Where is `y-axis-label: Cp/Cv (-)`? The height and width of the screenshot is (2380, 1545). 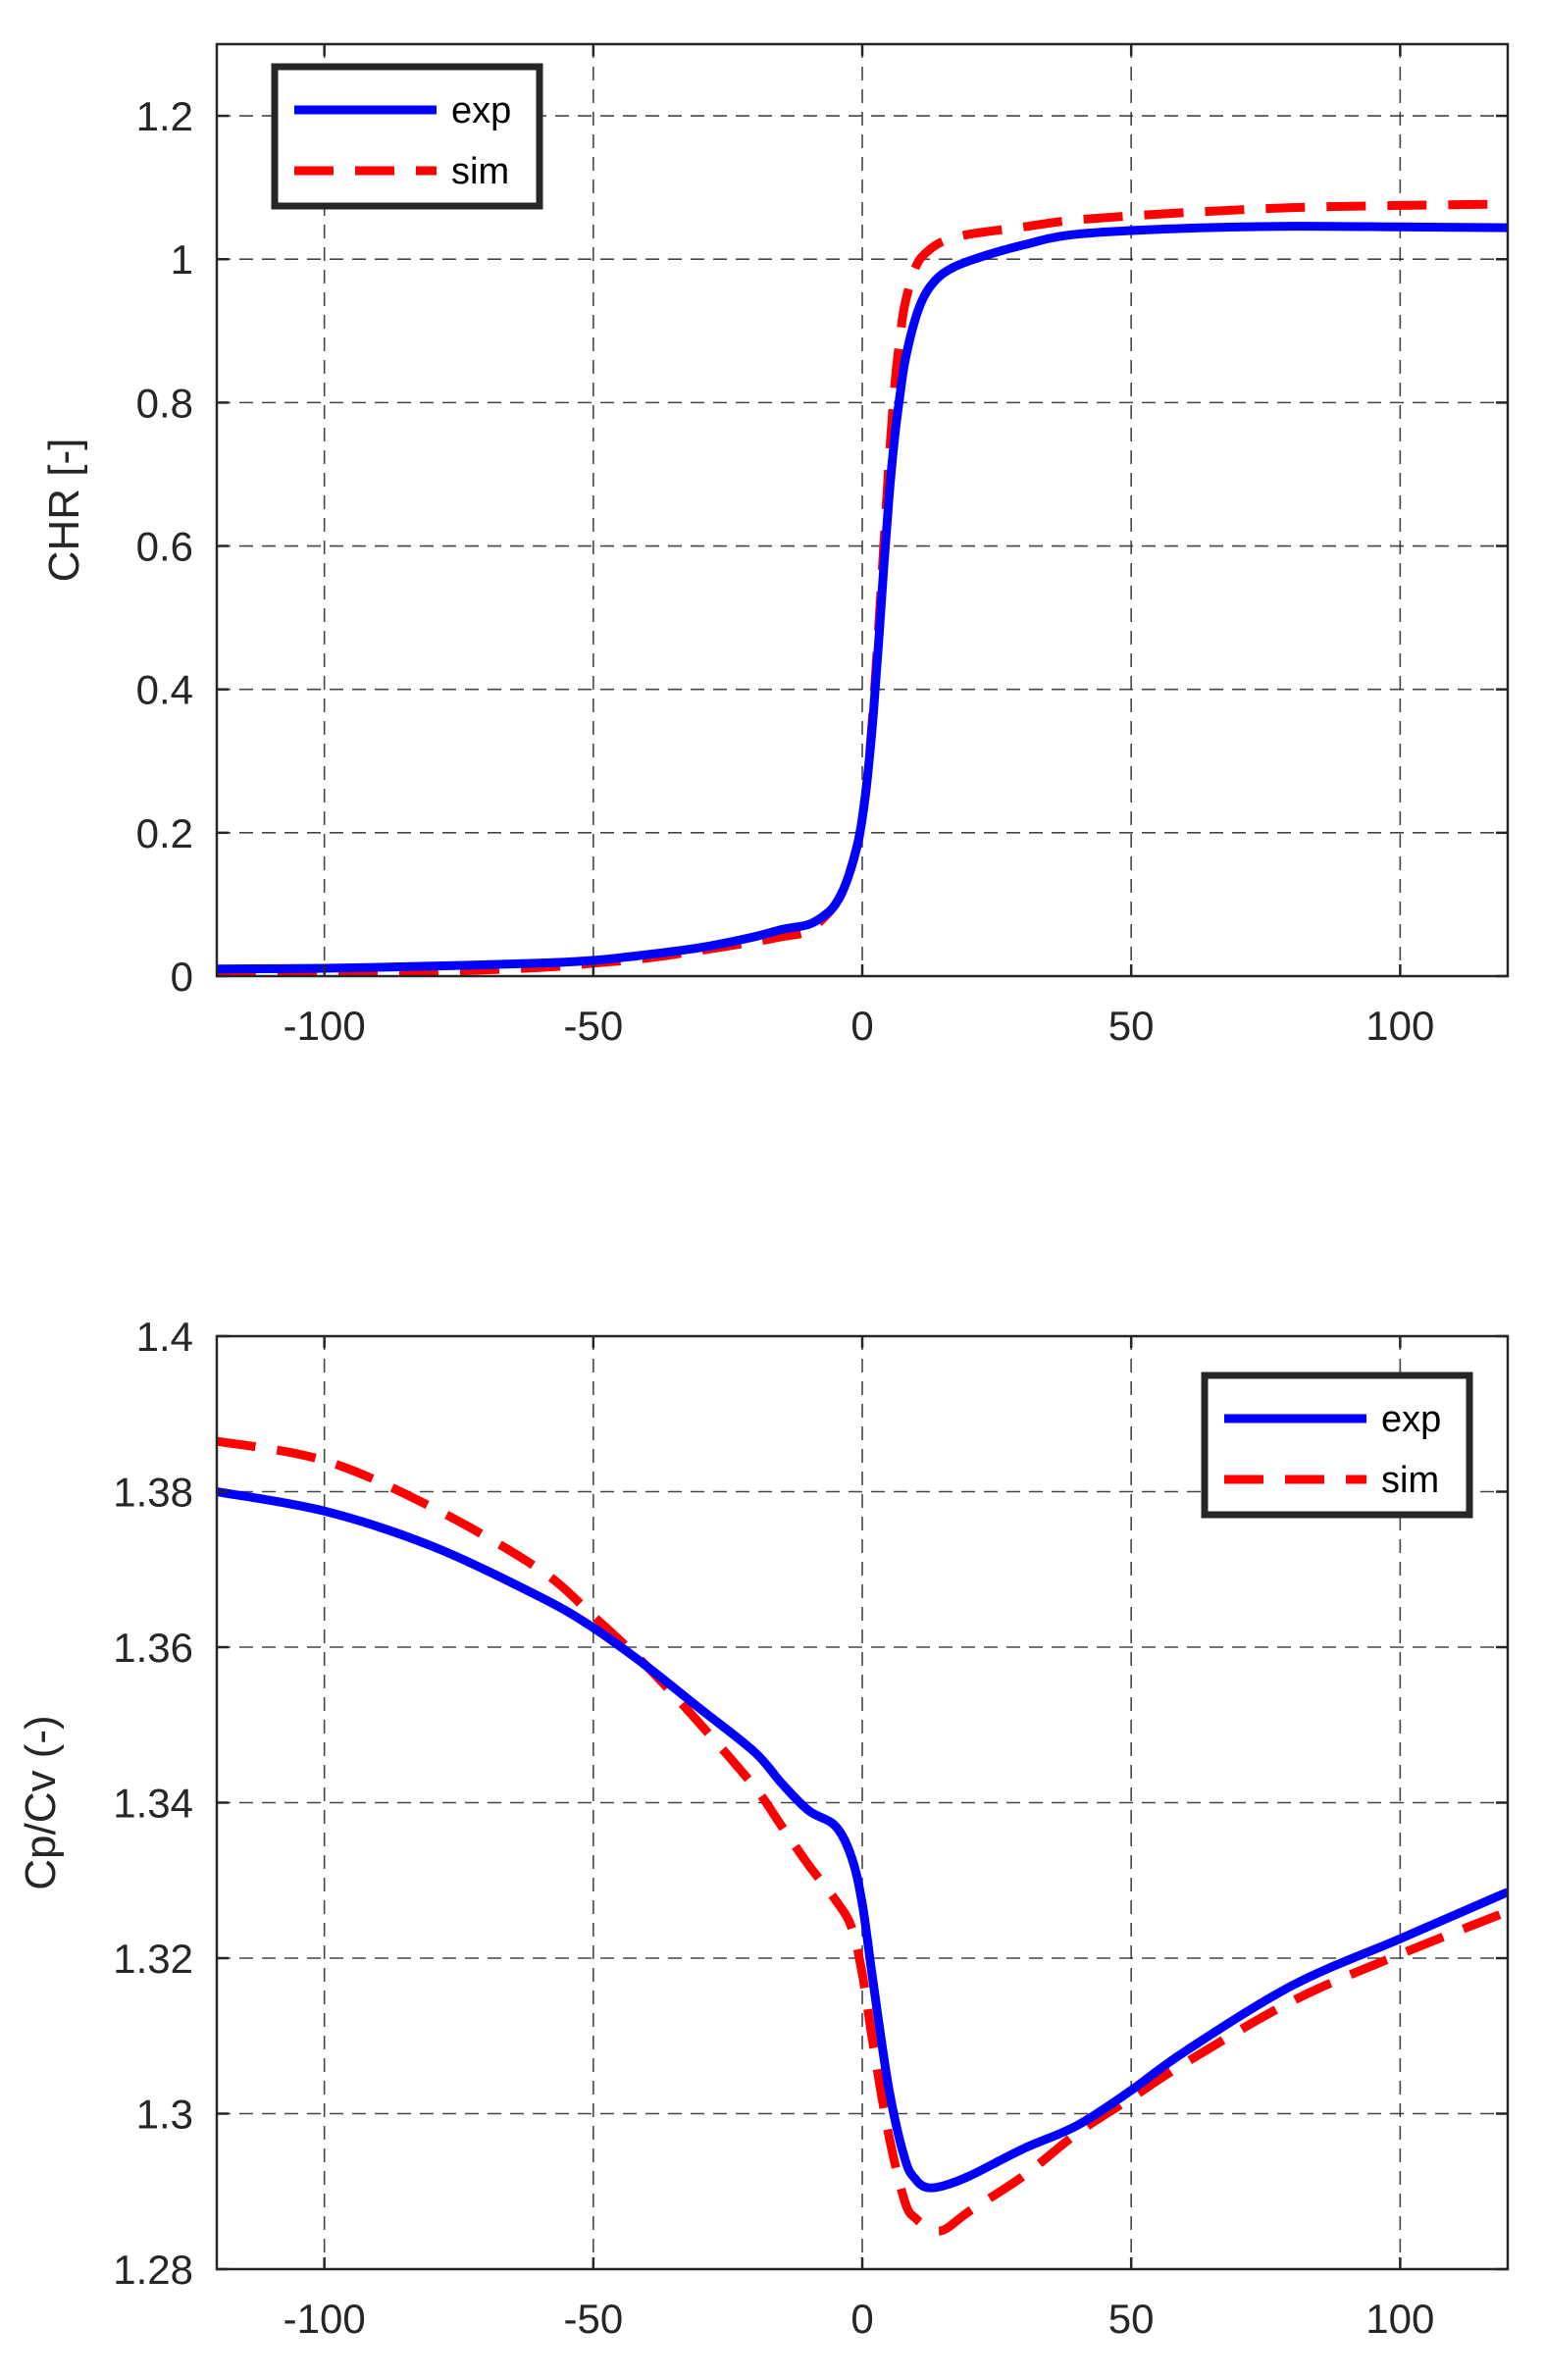 y-axis-label: Cp/Cv (-) is located at coordinates (41, 1802).